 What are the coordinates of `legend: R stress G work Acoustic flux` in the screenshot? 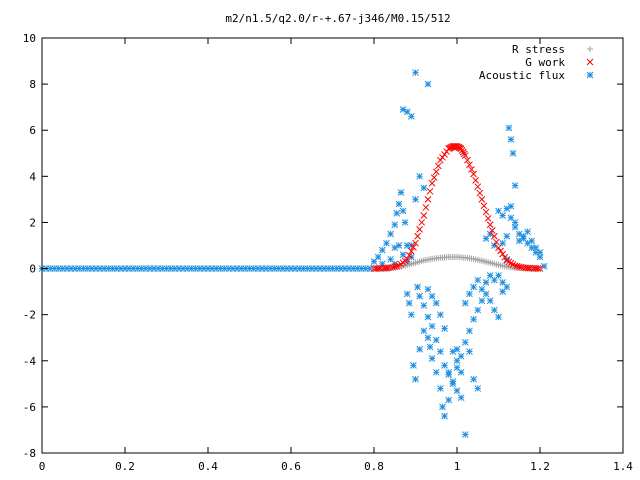 It's located at (536, 62).